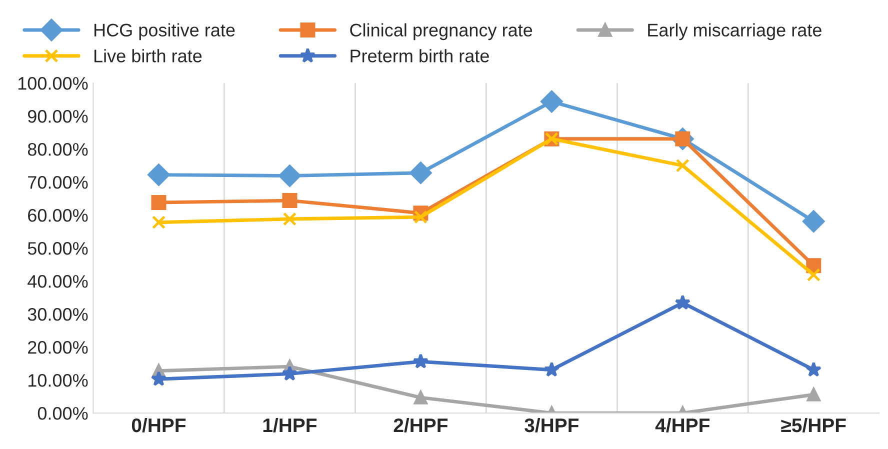 Image resolution: width=888 pixels, height=449 pixels. What do you see at coordinates (419, 55) in the screenshot?
I see `legend-label: Preterm birth rate` at bounding box center [419, 55].